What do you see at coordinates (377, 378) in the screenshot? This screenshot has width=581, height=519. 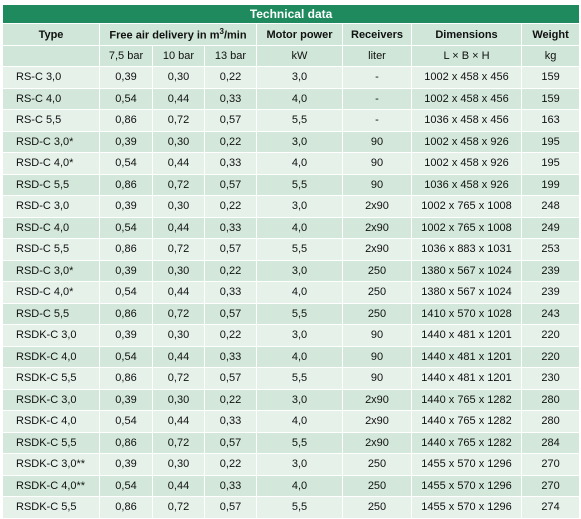 I see `cell-receiver: 90` at bounding box center [377, 378].